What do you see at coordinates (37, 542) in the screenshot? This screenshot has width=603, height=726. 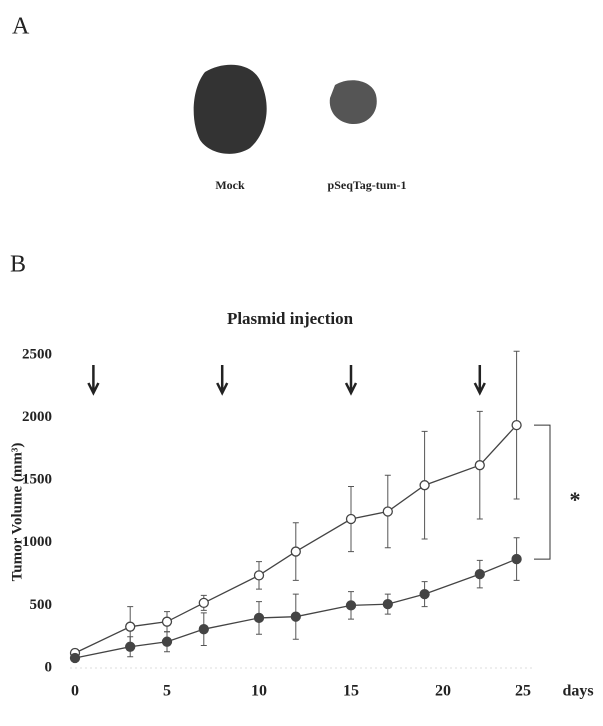 I see `y-tick-label: 1000` at bounding box center [37, 542].